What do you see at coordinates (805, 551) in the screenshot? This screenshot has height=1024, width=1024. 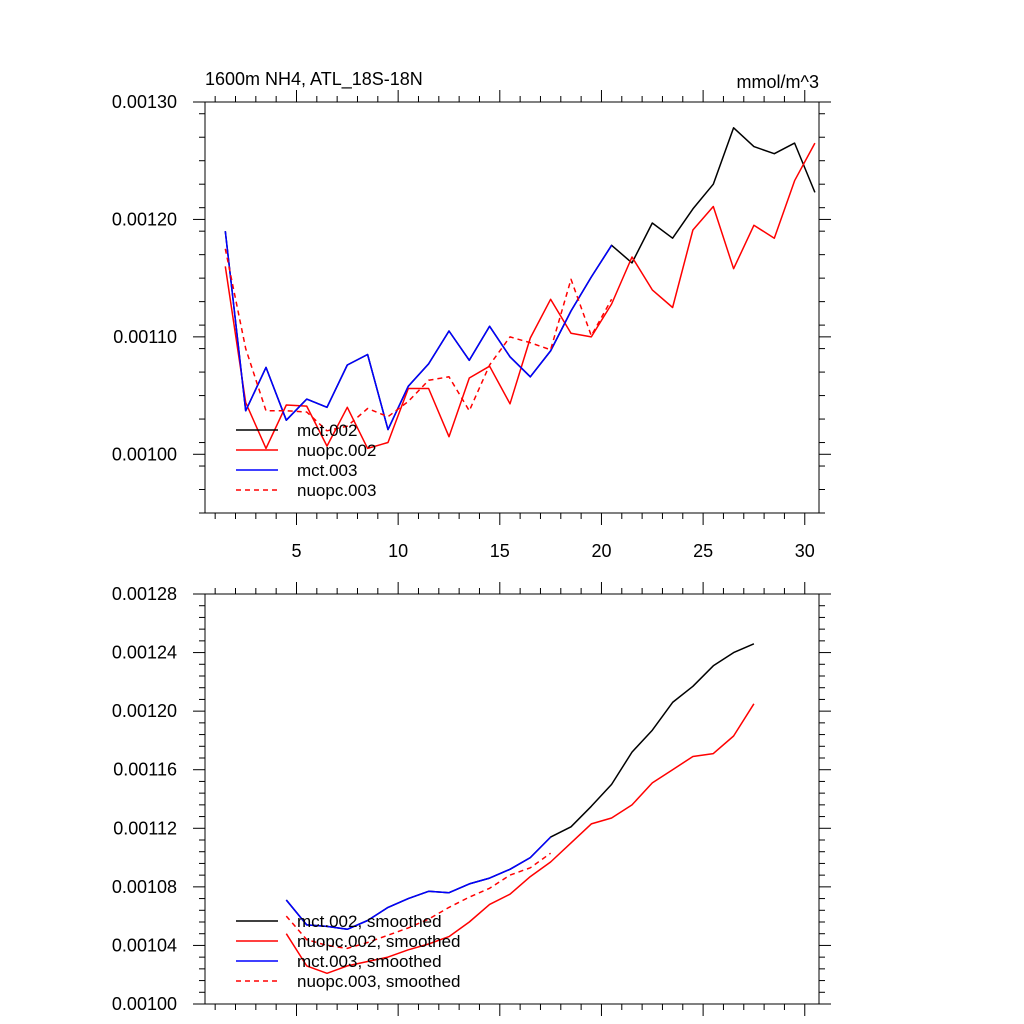 I see `top-x-tick-label: 30` at bounding box center [805, 551].